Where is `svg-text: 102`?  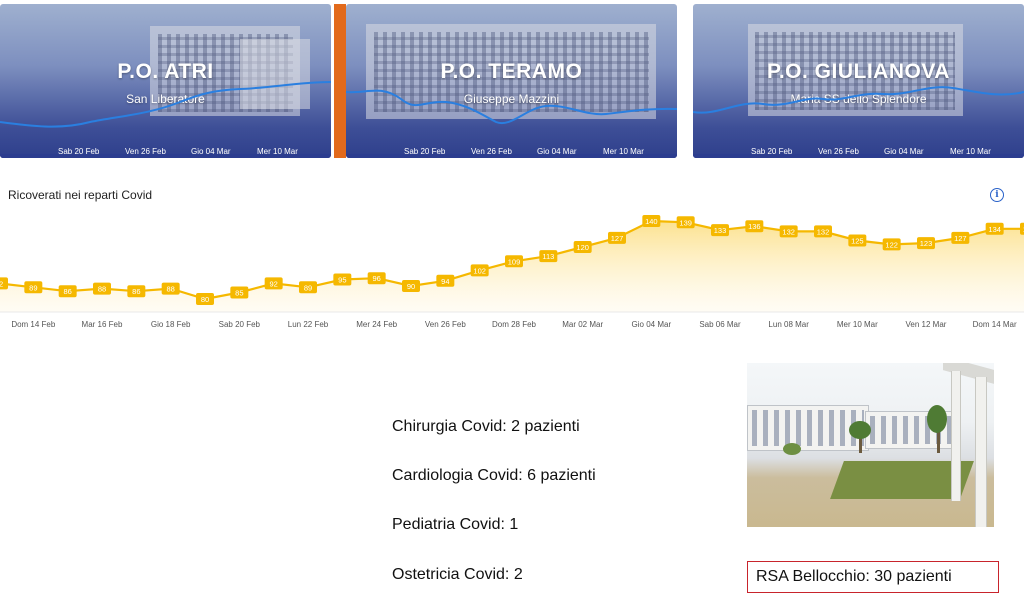
svg-text: 102 is located at coordinates (479, 270).